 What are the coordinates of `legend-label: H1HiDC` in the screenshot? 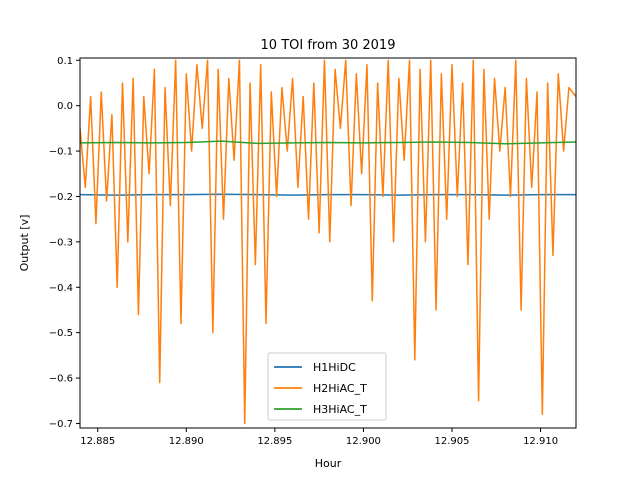 It's located at (334, 367).